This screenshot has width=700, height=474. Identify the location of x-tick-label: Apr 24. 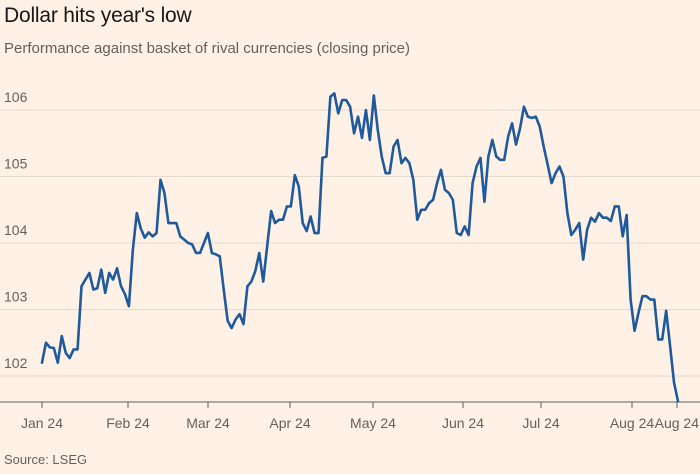
(289, 423).